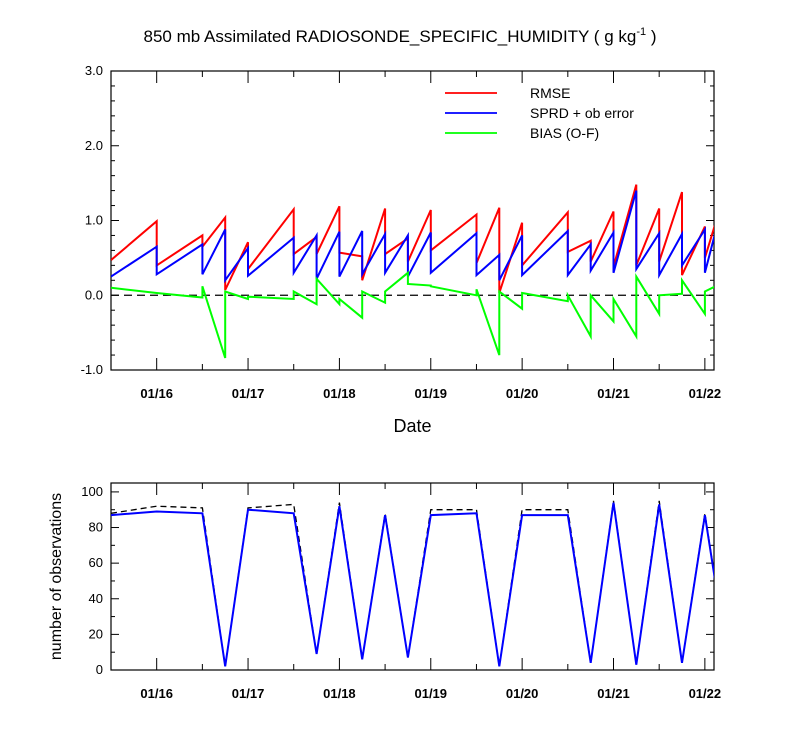 The image size is (800, 750). Describe the element at coordinates (94, 294) in the screenshot. I see `top-ytick-label: 0.0` at that location.